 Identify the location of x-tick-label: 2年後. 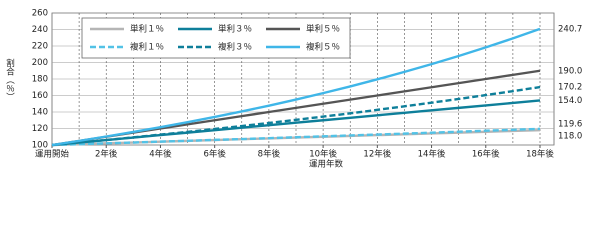
(106, 154).